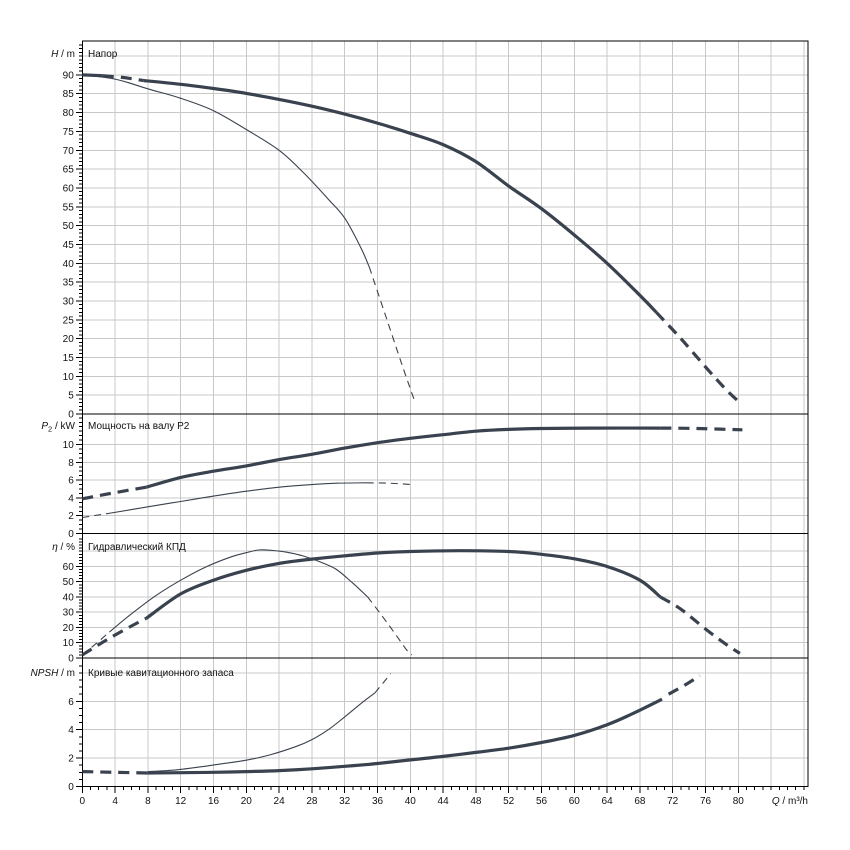 Image resolution: width=850 pixels, height=850 pixels. I want to click on x-tick-label: 8, so click(148, 801).